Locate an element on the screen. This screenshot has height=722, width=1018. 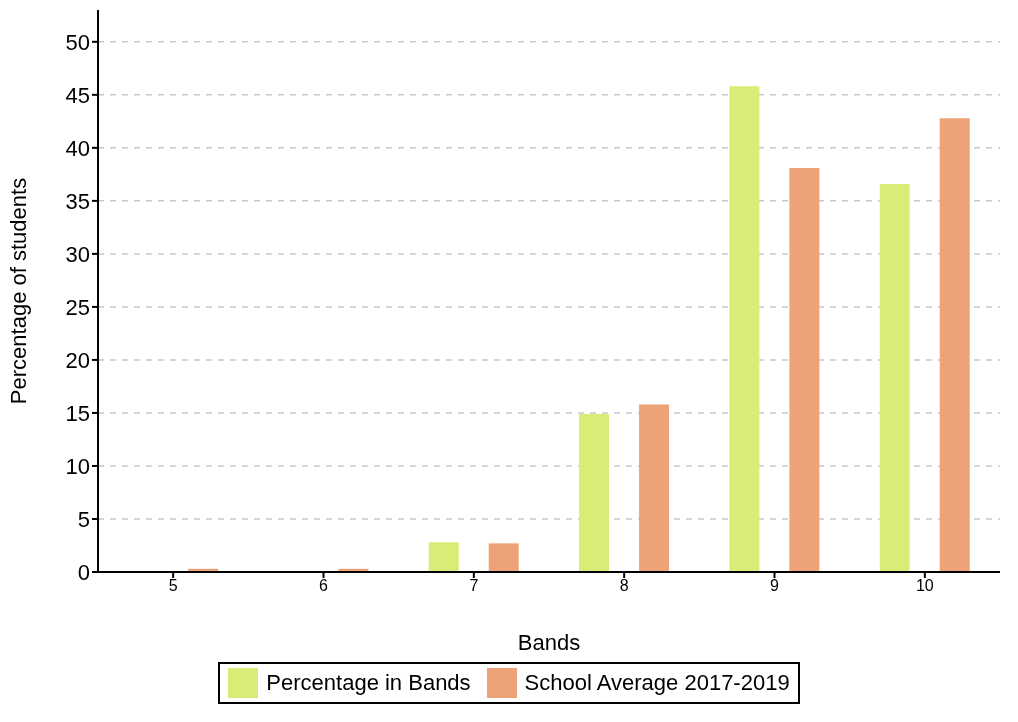
y-tick-label: 35 is located at coordinates (77, 201).